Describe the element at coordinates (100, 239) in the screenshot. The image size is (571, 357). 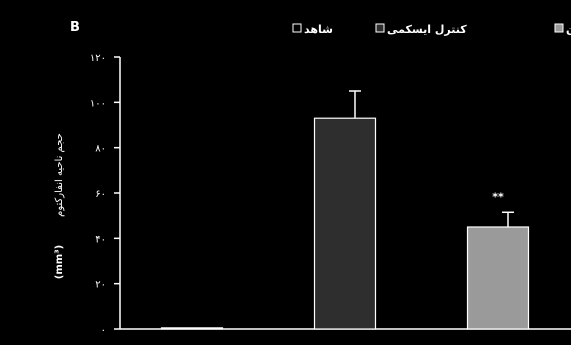
I see `y-tick-label: ۴۰` at that location.